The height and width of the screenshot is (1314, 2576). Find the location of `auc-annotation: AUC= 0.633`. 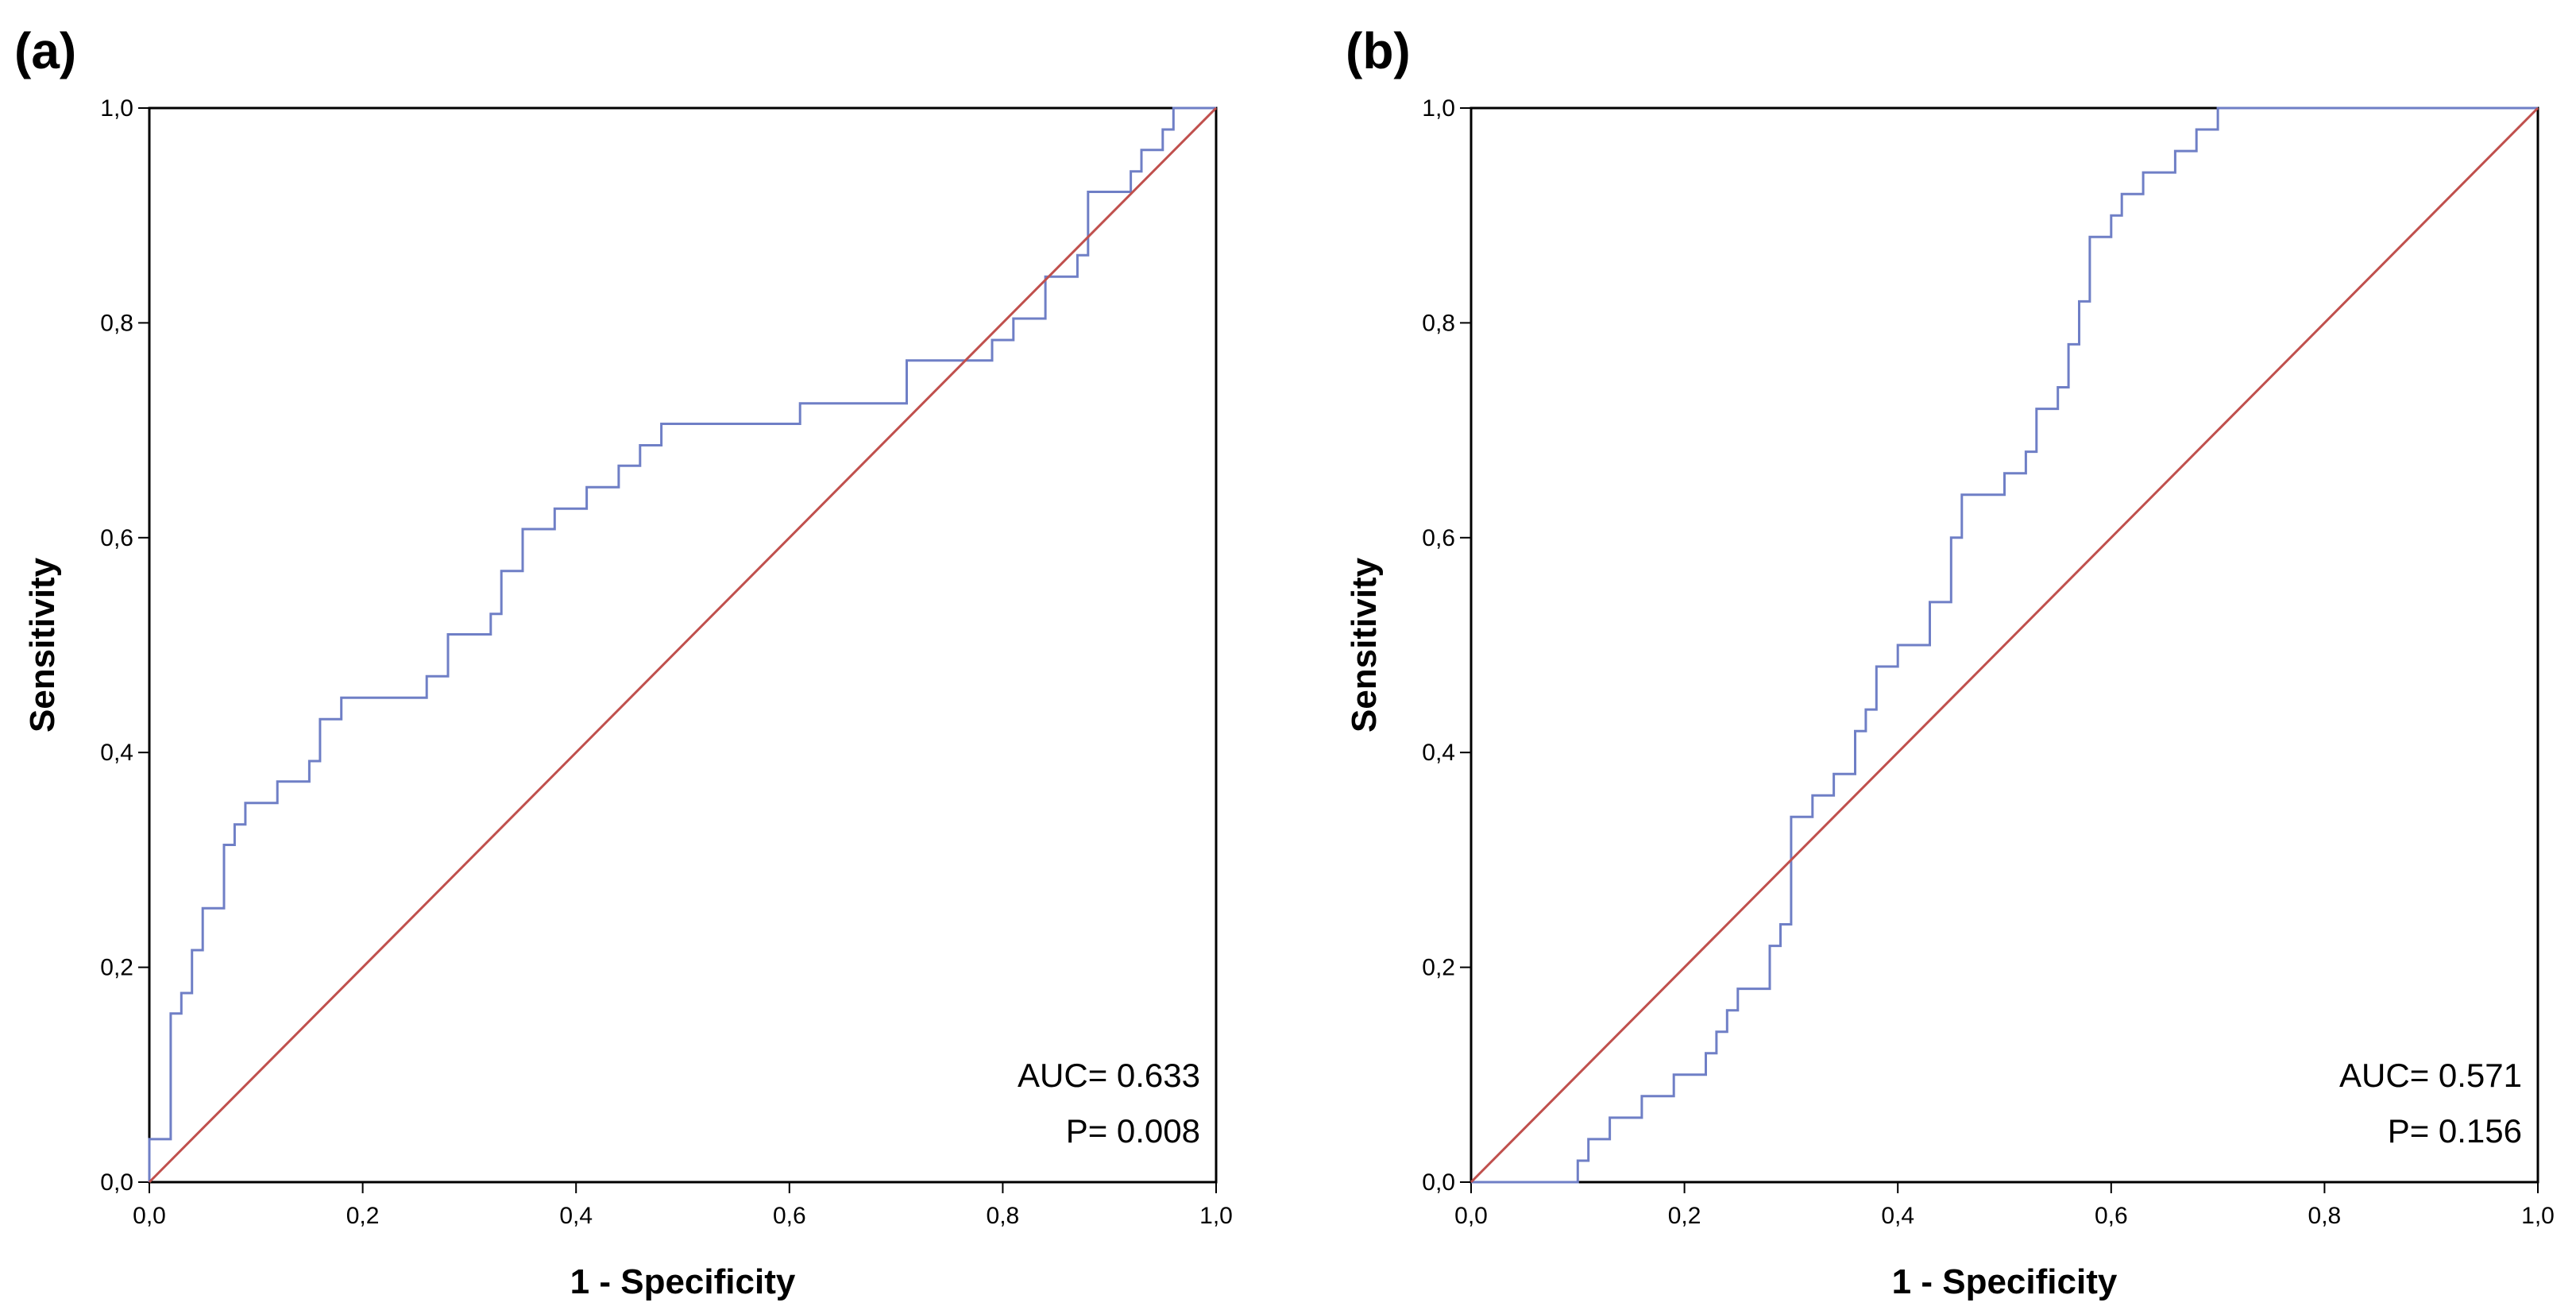

auc-annotation: AUC= 0.633 is located at coordinates (1109, 1076).